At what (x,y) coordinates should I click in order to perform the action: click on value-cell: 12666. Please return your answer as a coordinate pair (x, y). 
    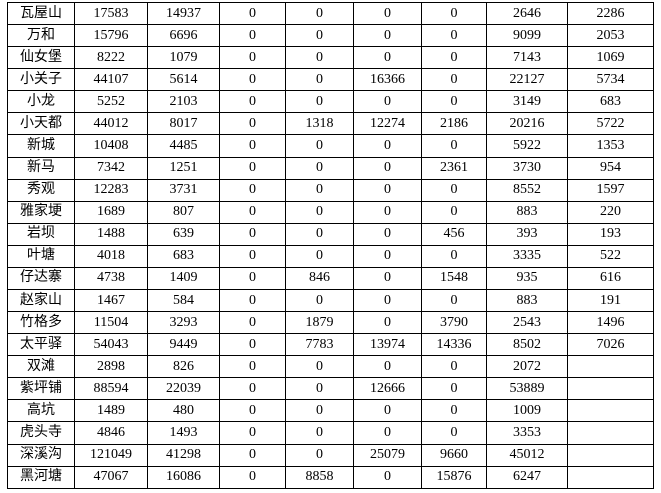
    Looking at the image, I should click on (387, 389).